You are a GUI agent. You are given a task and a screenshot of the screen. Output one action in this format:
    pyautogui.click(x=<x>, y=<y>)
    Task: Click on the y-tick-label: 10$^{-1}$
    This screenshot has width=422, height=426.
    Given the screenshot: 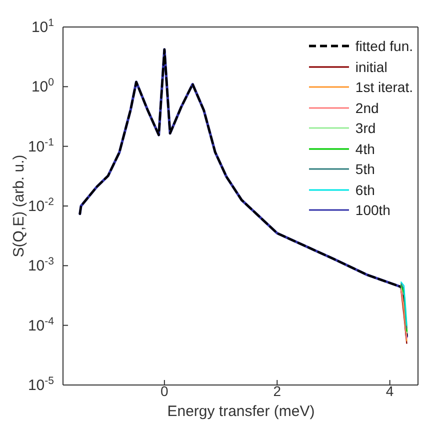 What is the action you would take?
    pyautogui.click(x=41, y=146)
    